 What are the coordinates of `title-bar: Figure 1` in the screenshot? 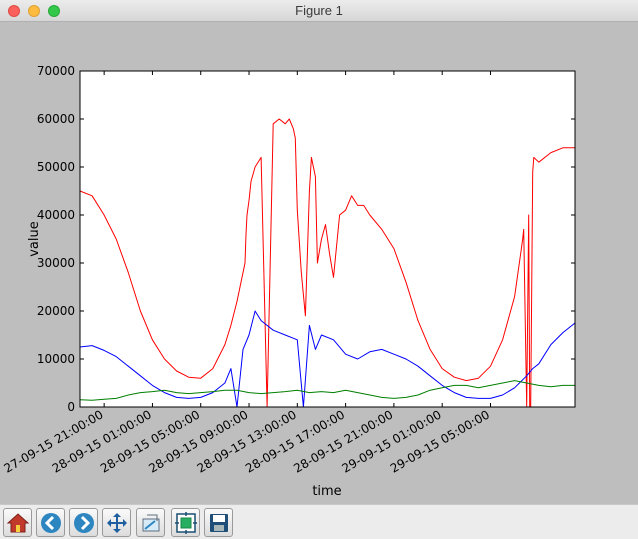 It's located at (319, 11).